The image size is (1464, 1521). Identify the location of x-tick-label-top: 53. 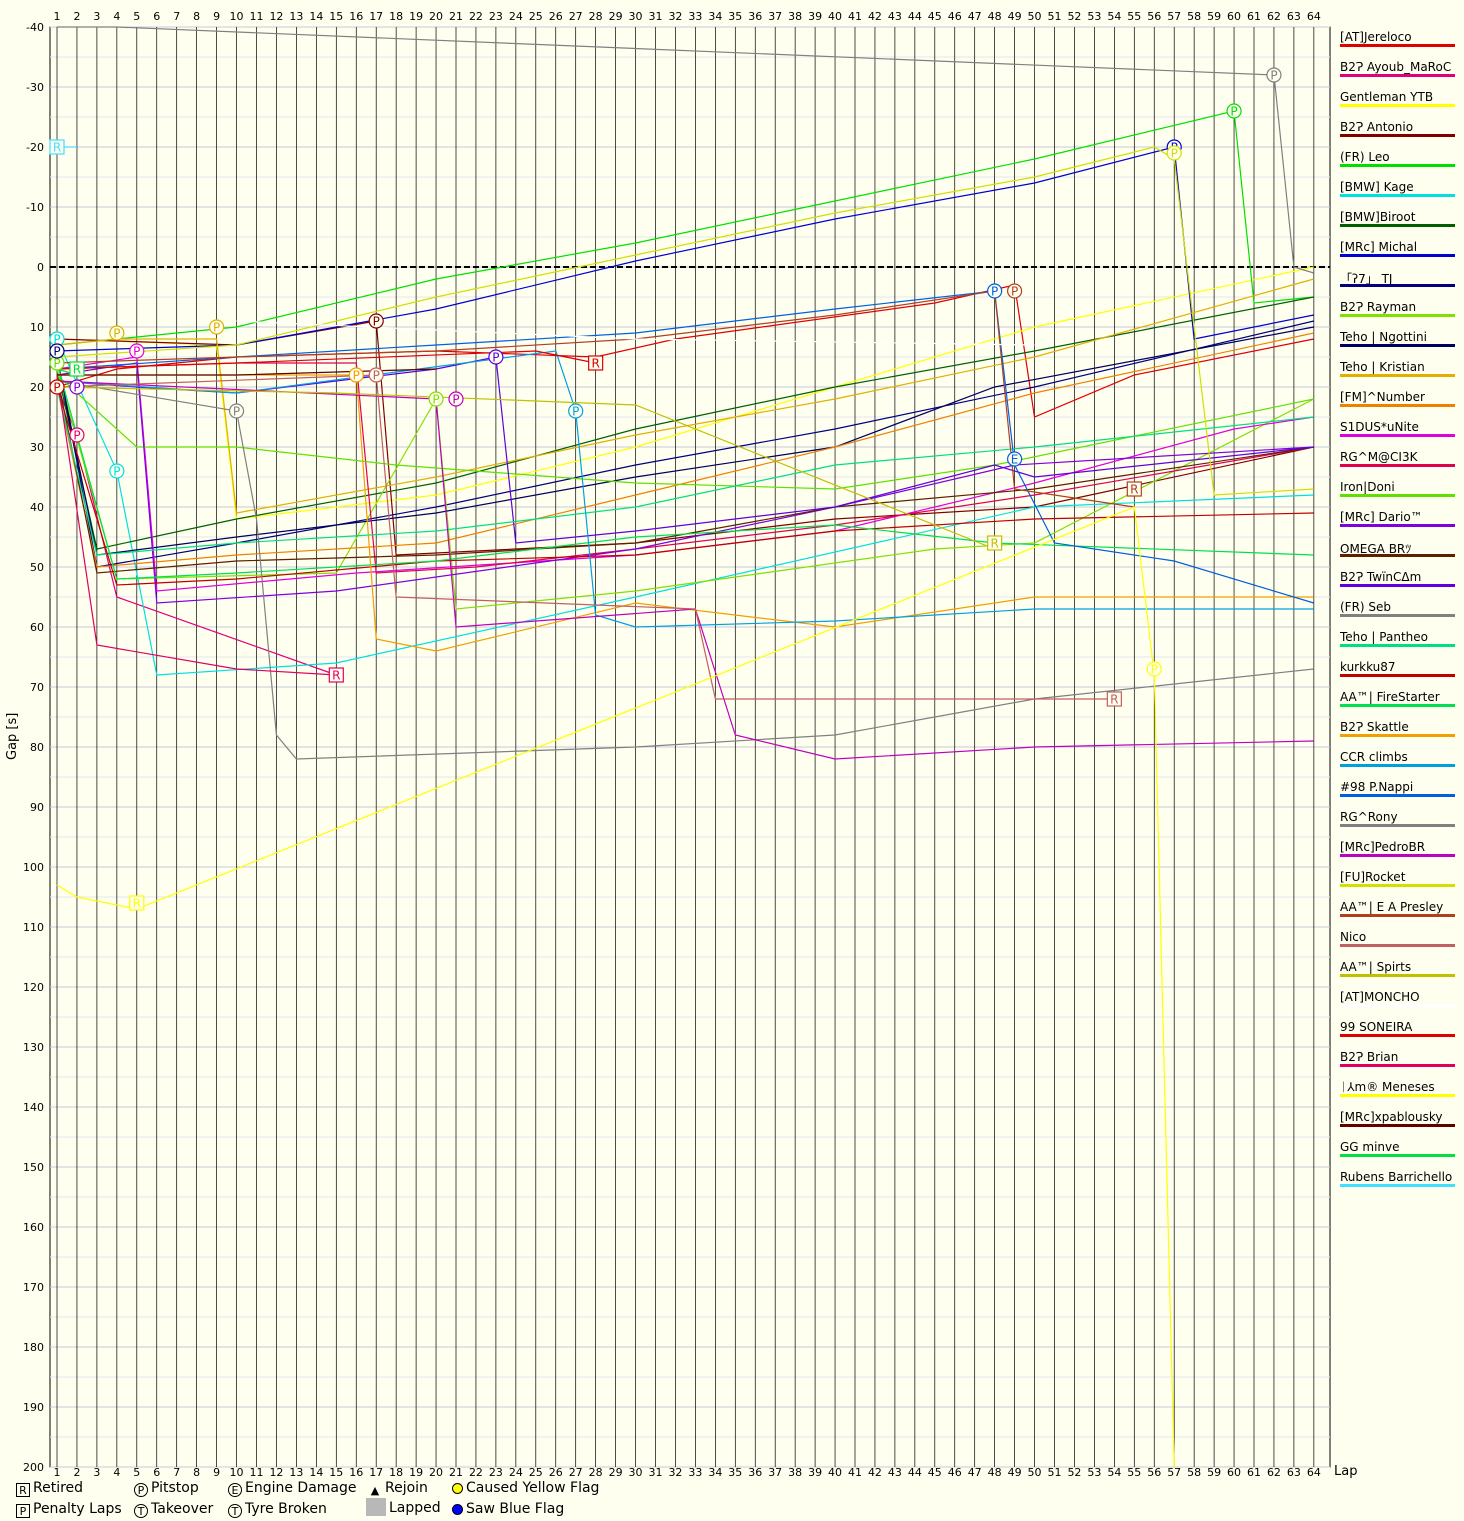
(1094, 16).